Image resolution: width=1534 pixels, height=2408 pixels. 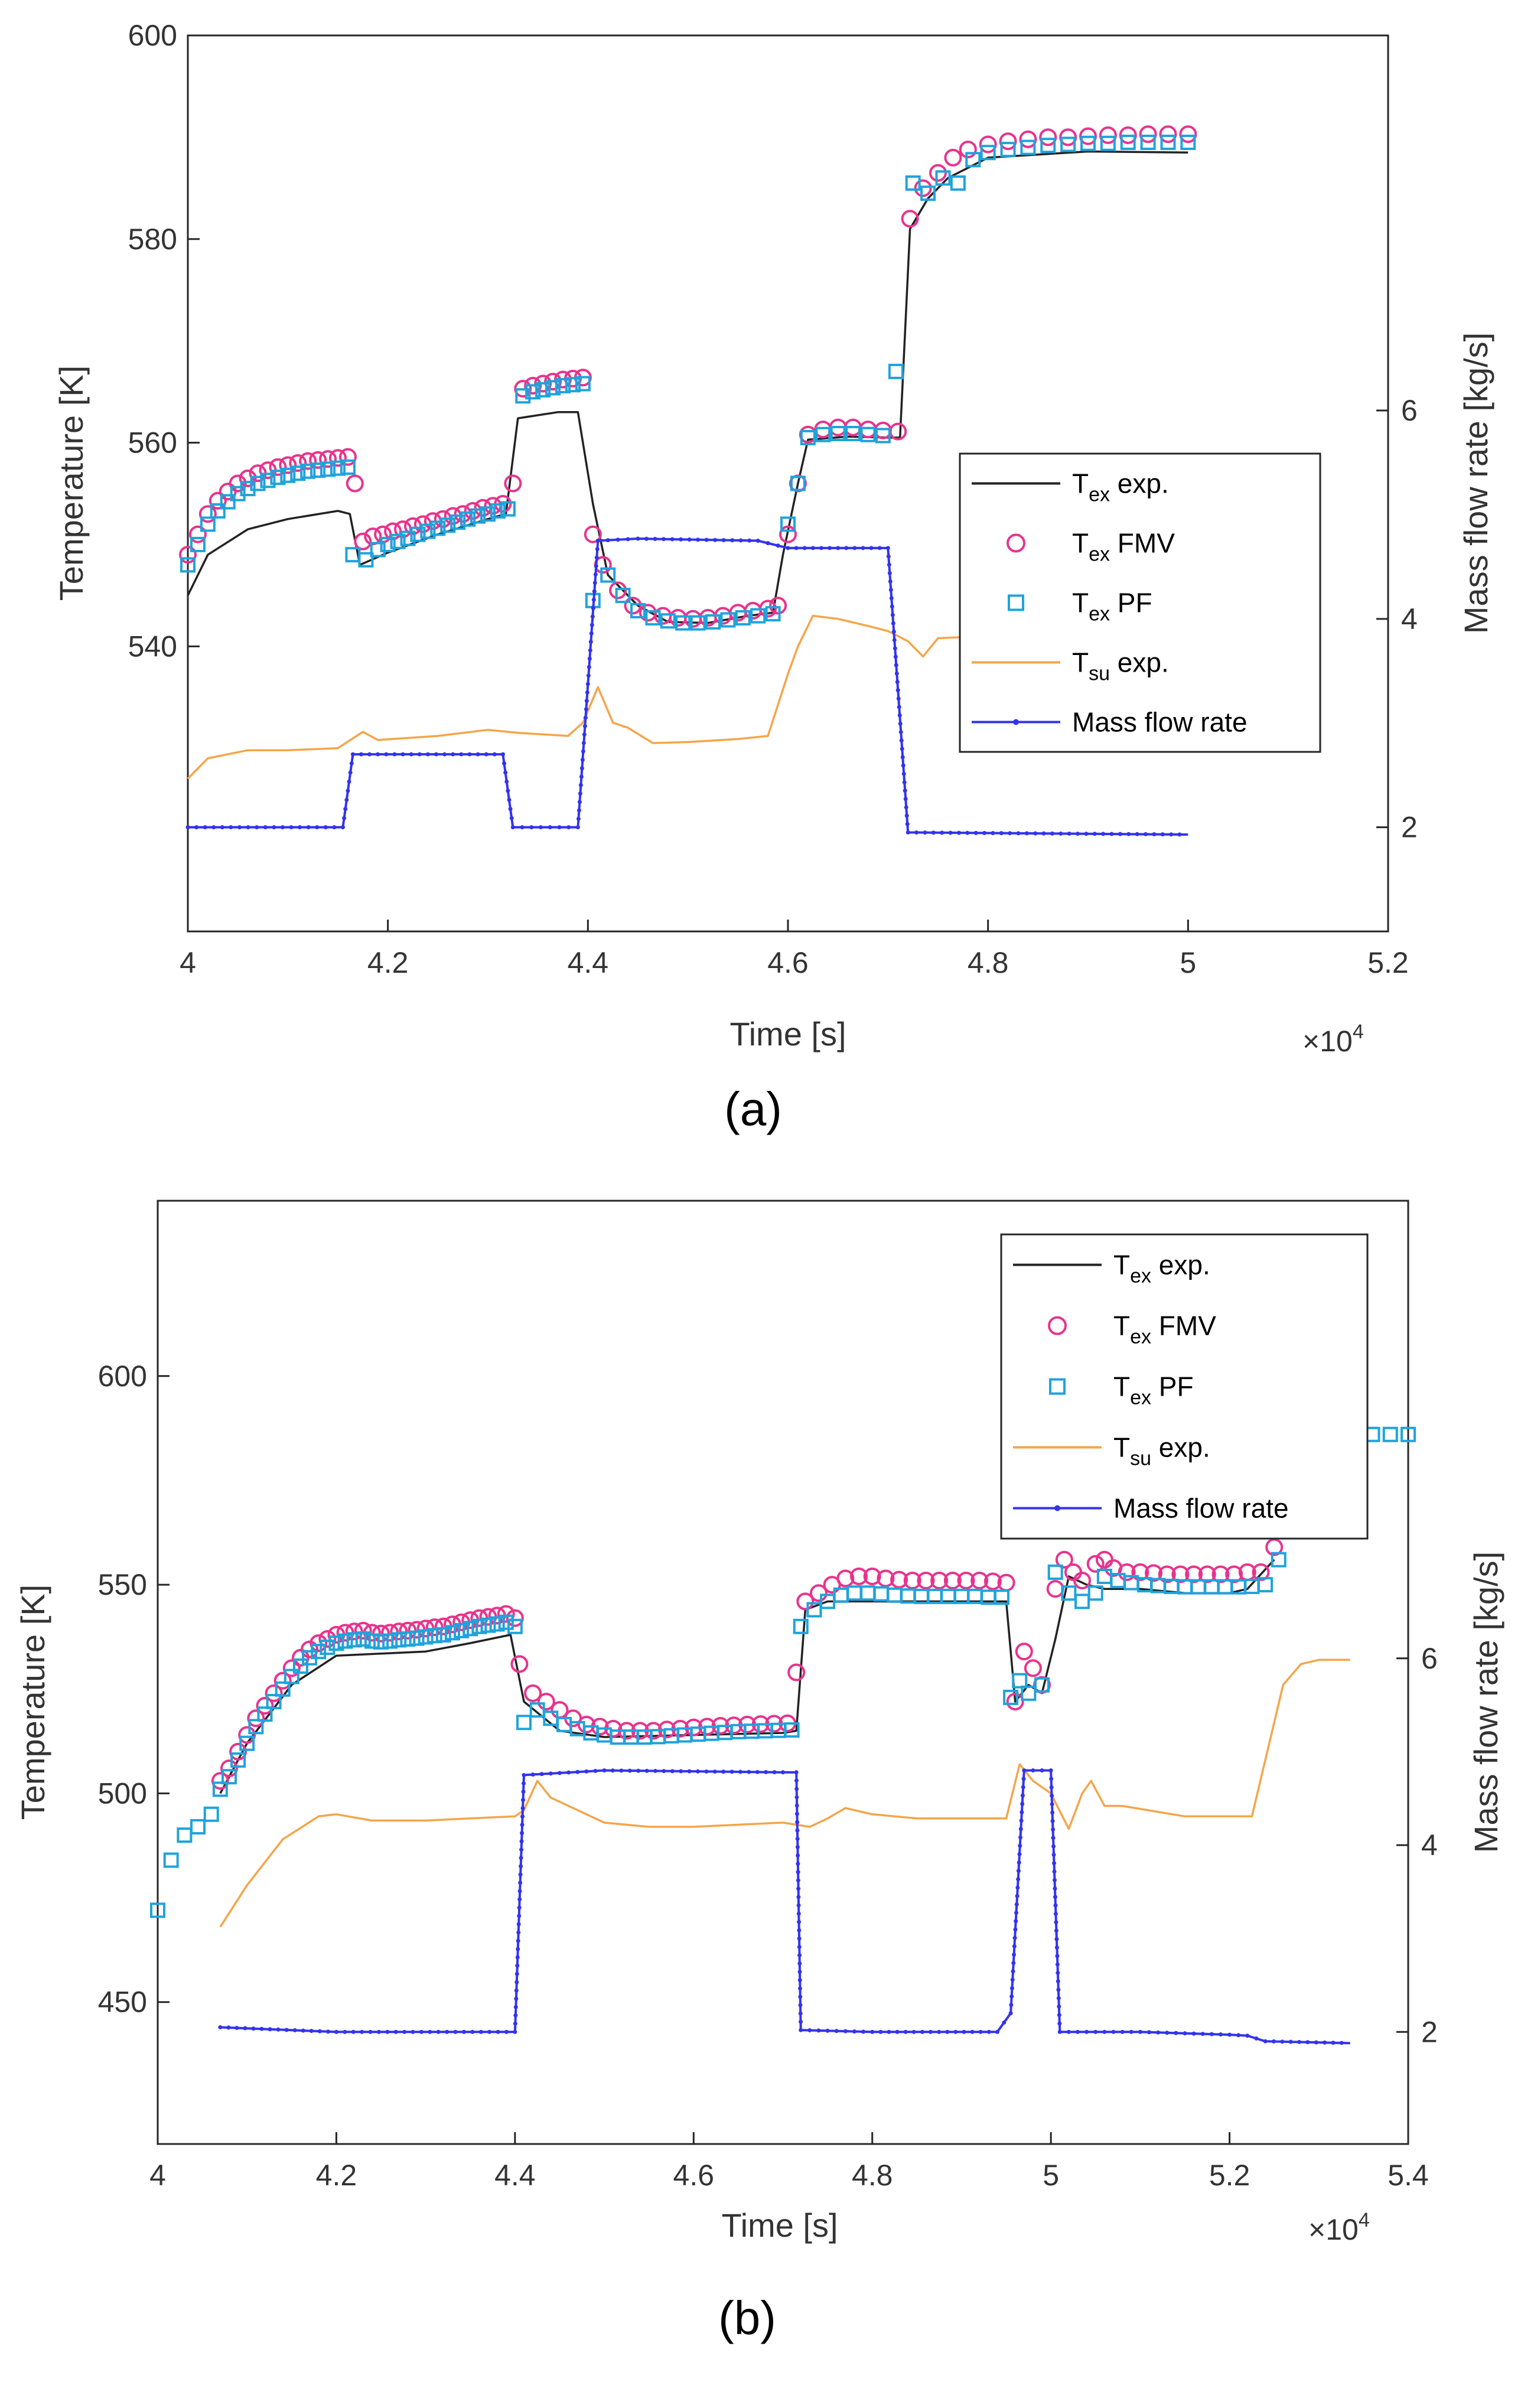 I want to click on y-left-tick-label-a-0: 600, so click(x=152, y=35).